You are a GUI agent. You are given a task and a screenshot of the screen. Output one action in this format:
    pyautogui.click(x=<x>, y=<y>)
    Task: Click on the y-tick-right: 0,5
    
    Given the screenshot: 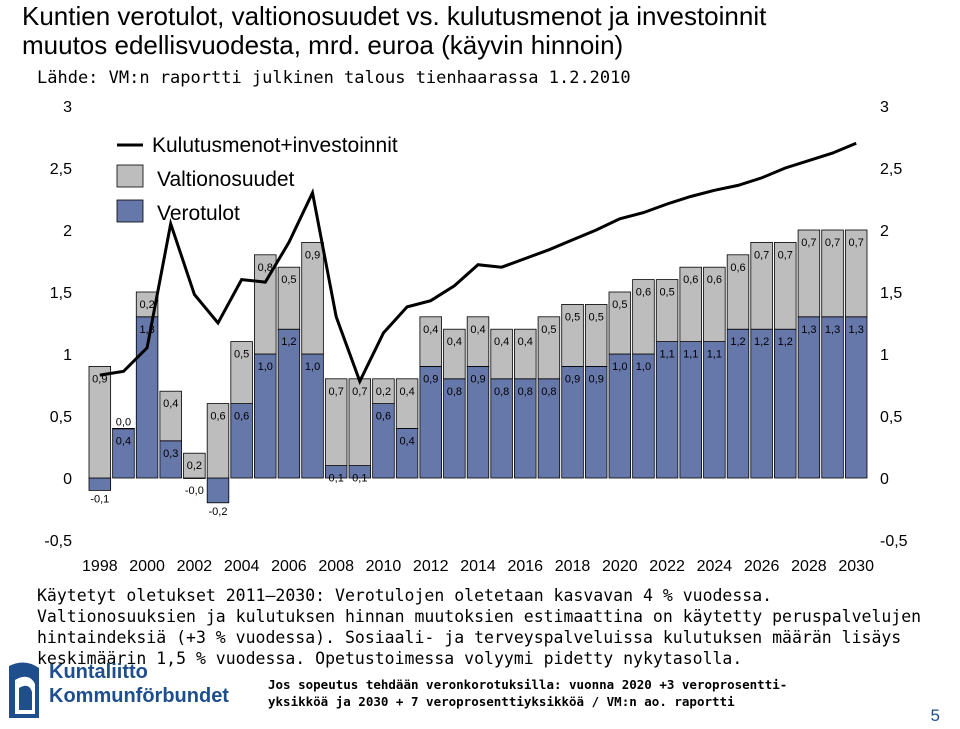 What is the action you would take?
    pyautogui.click(x=891, y=417)
    